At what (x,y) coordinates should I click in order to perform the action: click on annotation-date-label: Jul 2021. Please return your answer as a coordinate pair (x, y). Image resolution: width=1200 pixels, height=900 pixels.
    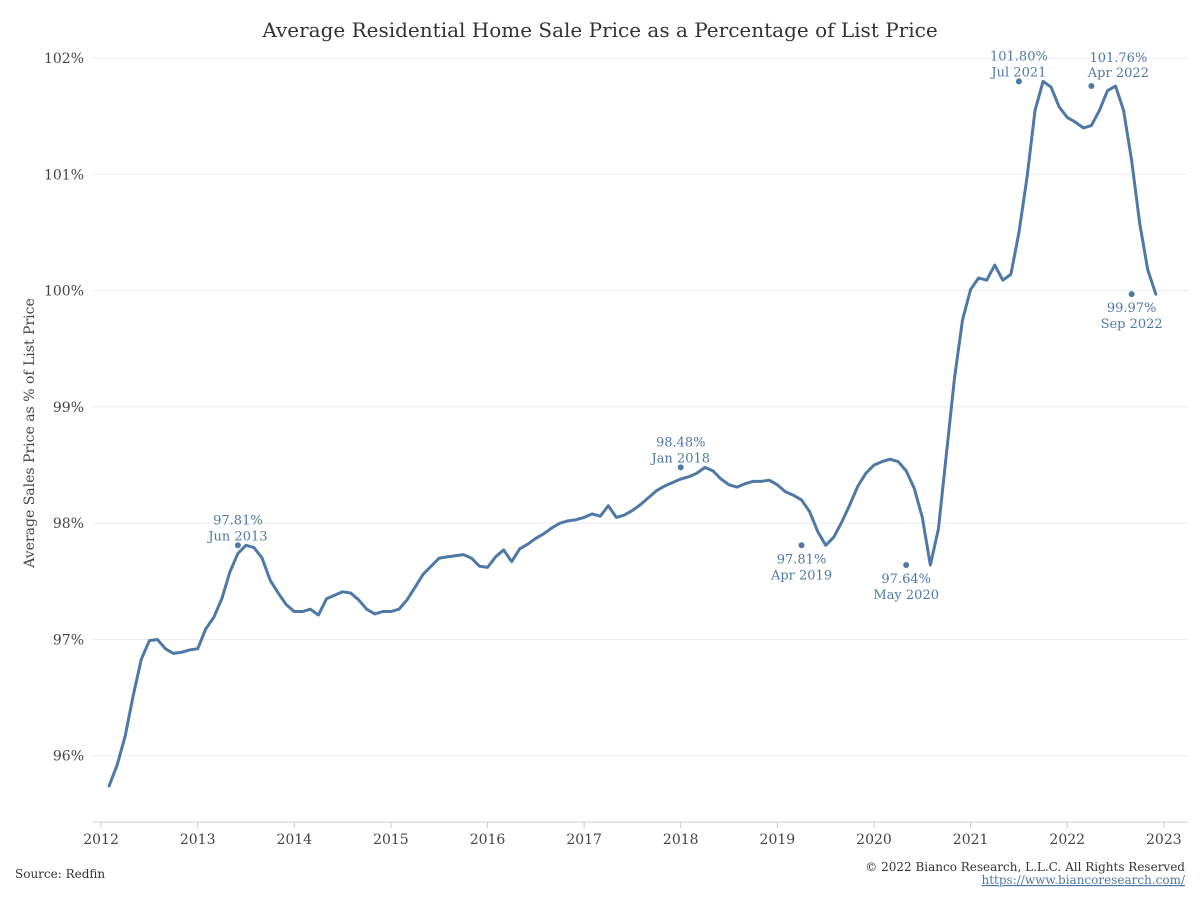
    Looking at the image, I should click on (1017, 72).